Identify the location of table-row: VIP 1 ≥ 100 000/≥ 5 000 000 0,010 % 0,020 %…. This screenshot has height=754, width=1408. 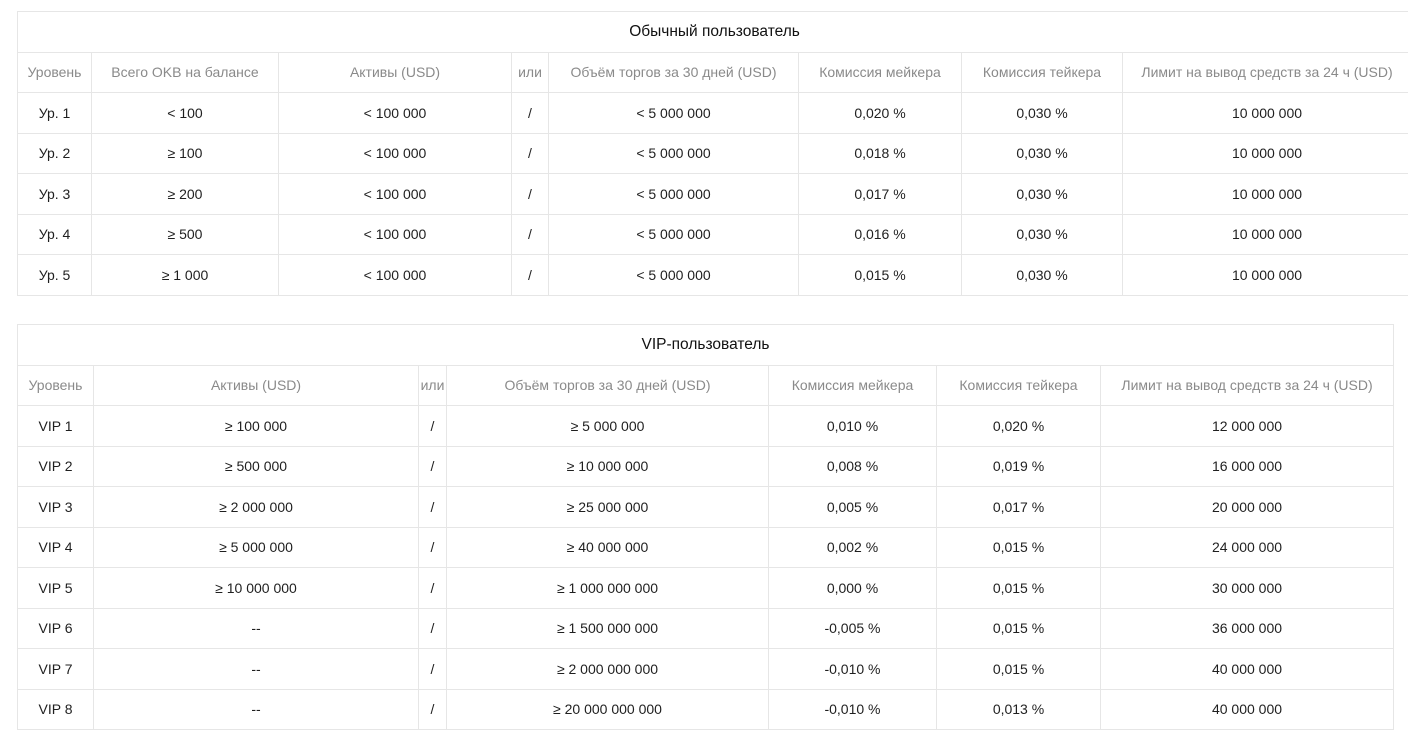
(706, 426).